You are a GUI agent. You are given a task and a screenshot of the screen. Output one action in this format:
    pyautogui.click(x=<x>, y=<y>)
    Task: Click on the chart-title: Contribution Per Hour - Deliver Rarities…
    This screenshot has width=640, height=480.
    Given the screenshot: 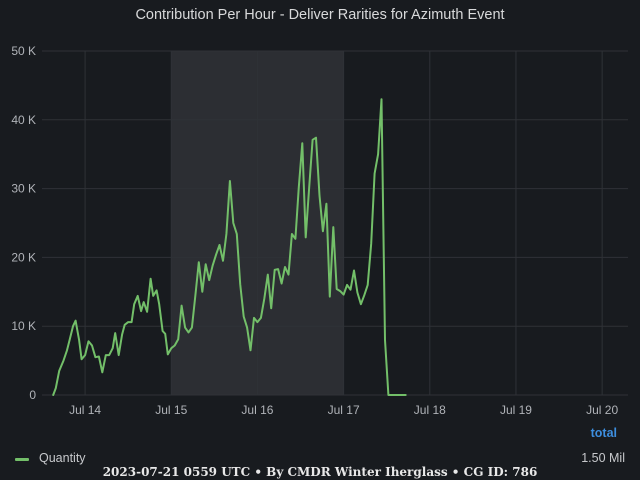 What is the action you would take?
    pyautogui.click(x=320, y=15)
    